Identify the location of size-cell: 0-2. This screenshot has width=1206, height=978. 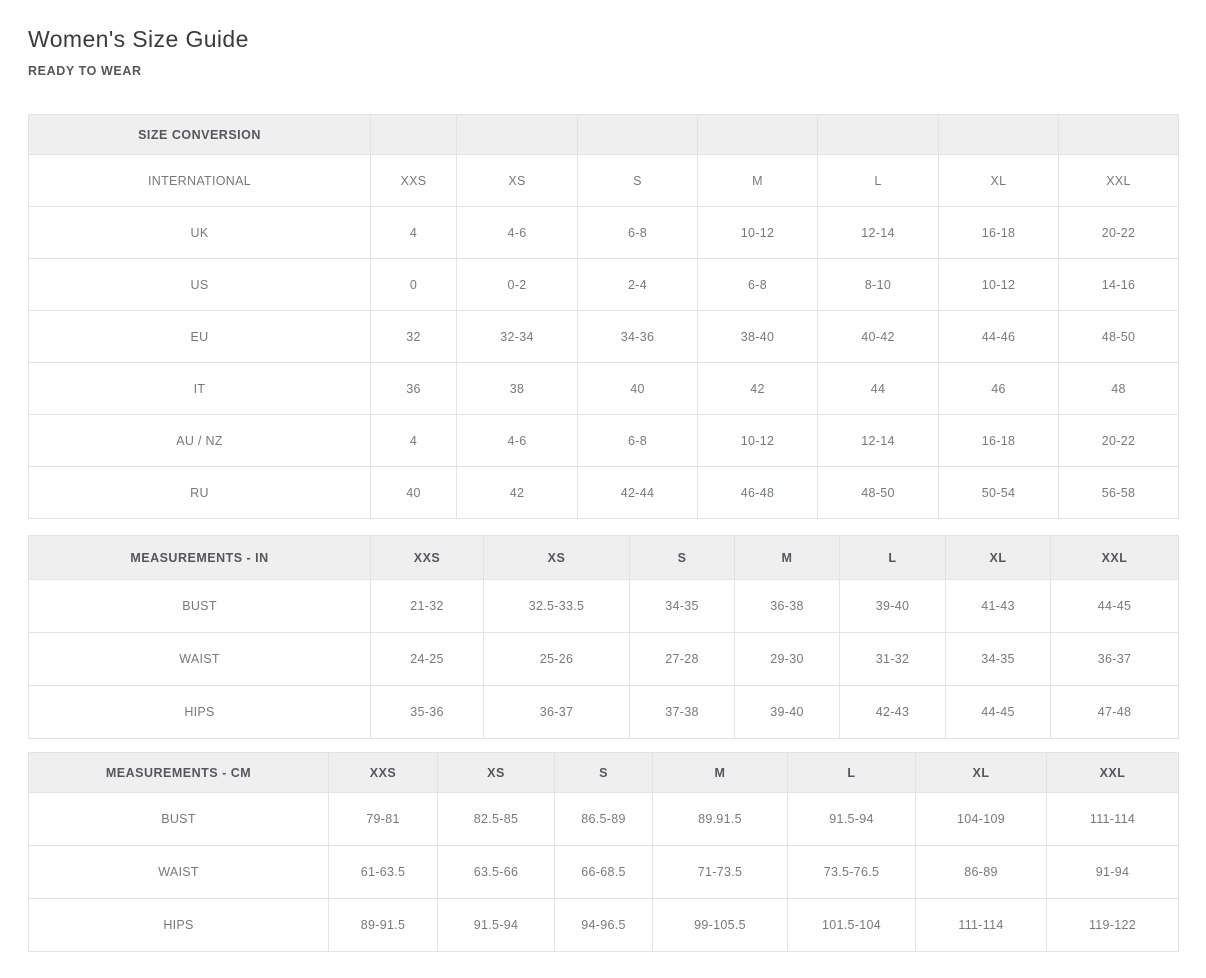
(517, 284).